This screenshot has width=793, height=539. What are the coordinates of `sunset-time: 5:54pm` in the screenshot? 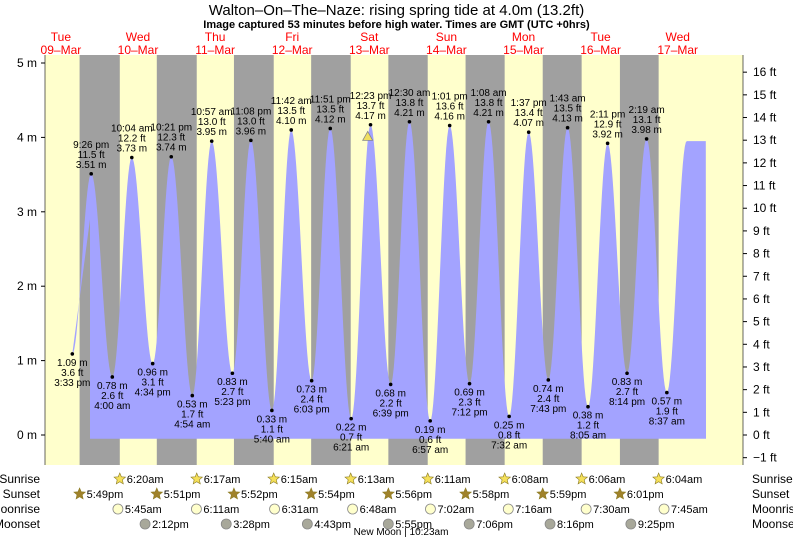 It's located at (336, 495).